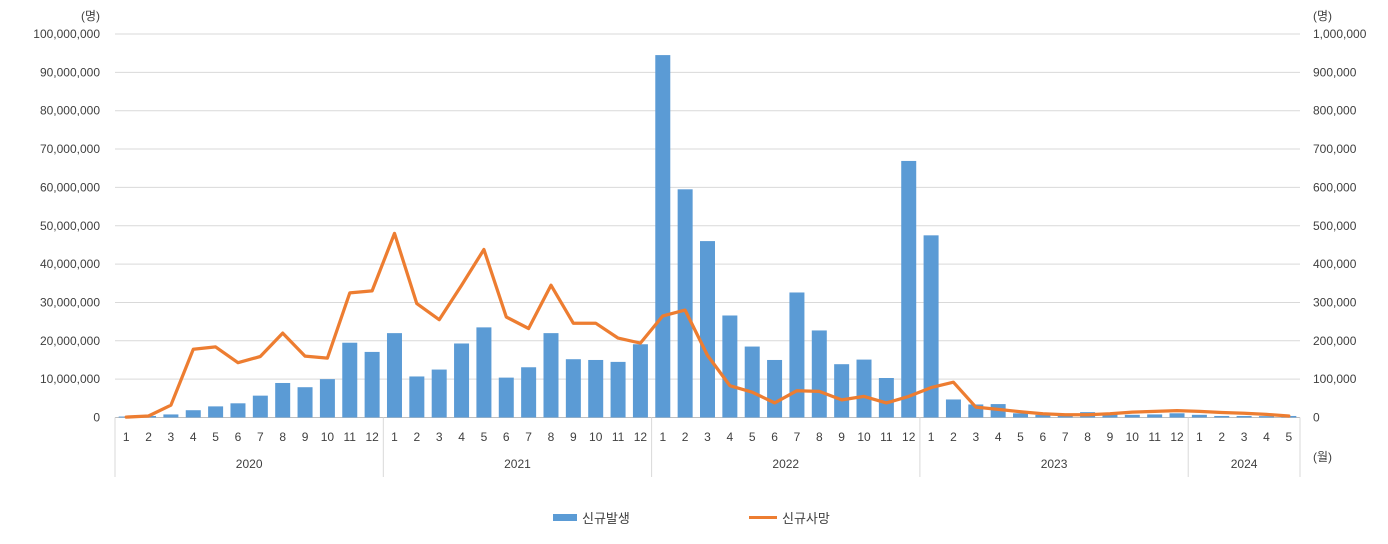  What do you see at coordinates (1335, 302) in the screenshot?
I see `y-axis-tick-label-right: 300,000` at bounding box center [1335, 302].